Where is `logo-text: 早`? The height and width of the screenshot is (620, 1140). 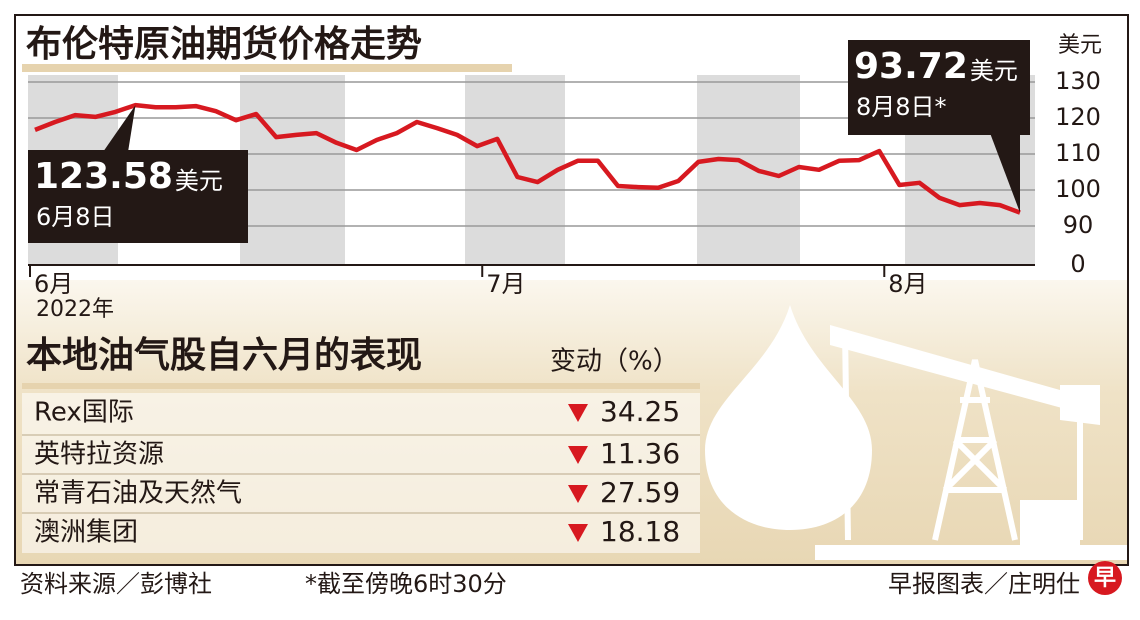 logo-text: 早 is located at coordinates (1105, 578).